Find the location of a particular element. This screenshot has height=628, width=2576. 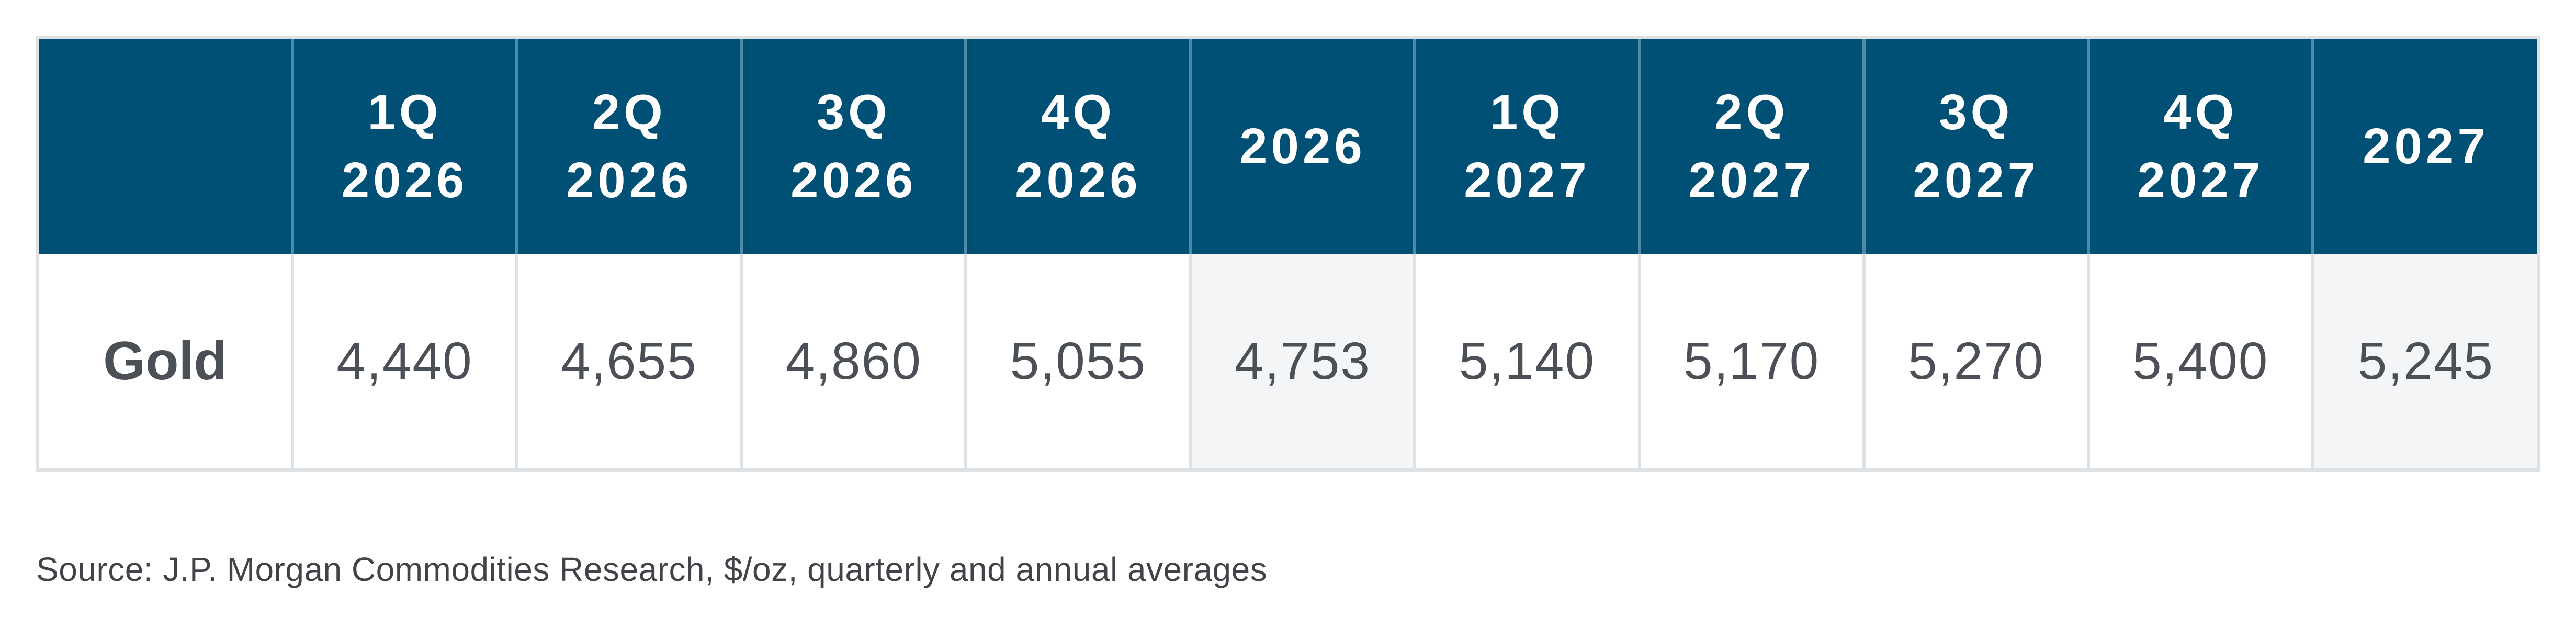

value-cell-3q-2026: 4,860 is located at coordinates (853, 361).